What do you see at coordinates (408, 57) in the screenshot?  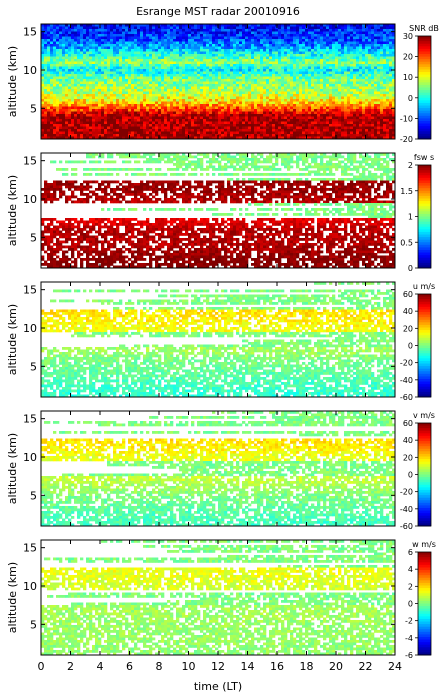 I see `SNR-colorbar-tick: 20` at bounding box center [408, 57].